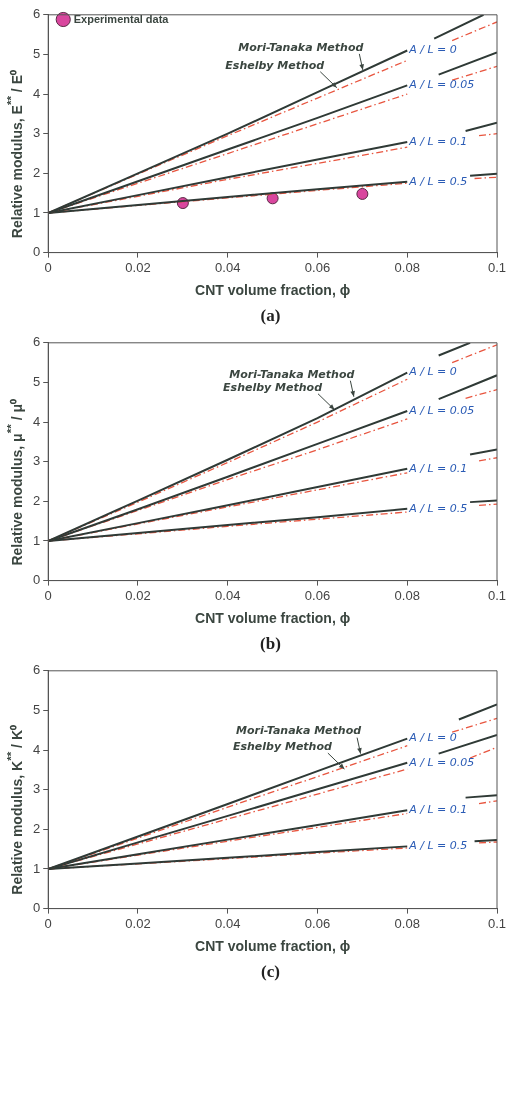 This screenshot has width=511, height=1097. What do you see at coordinates (121, 18) in the screenshot?
I see `legend-label: Experimental data` at bounding box center [121, 18].